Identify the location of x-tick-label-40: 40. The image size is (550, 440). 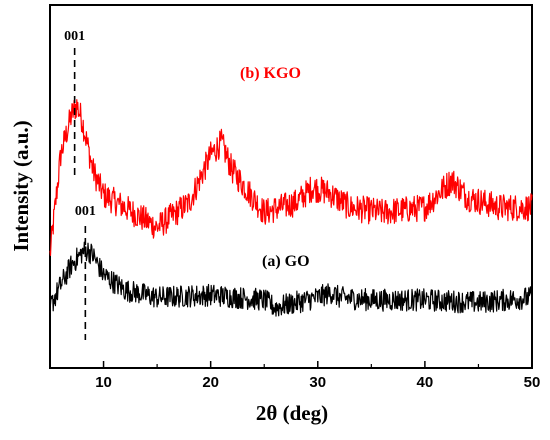
(425, 382).